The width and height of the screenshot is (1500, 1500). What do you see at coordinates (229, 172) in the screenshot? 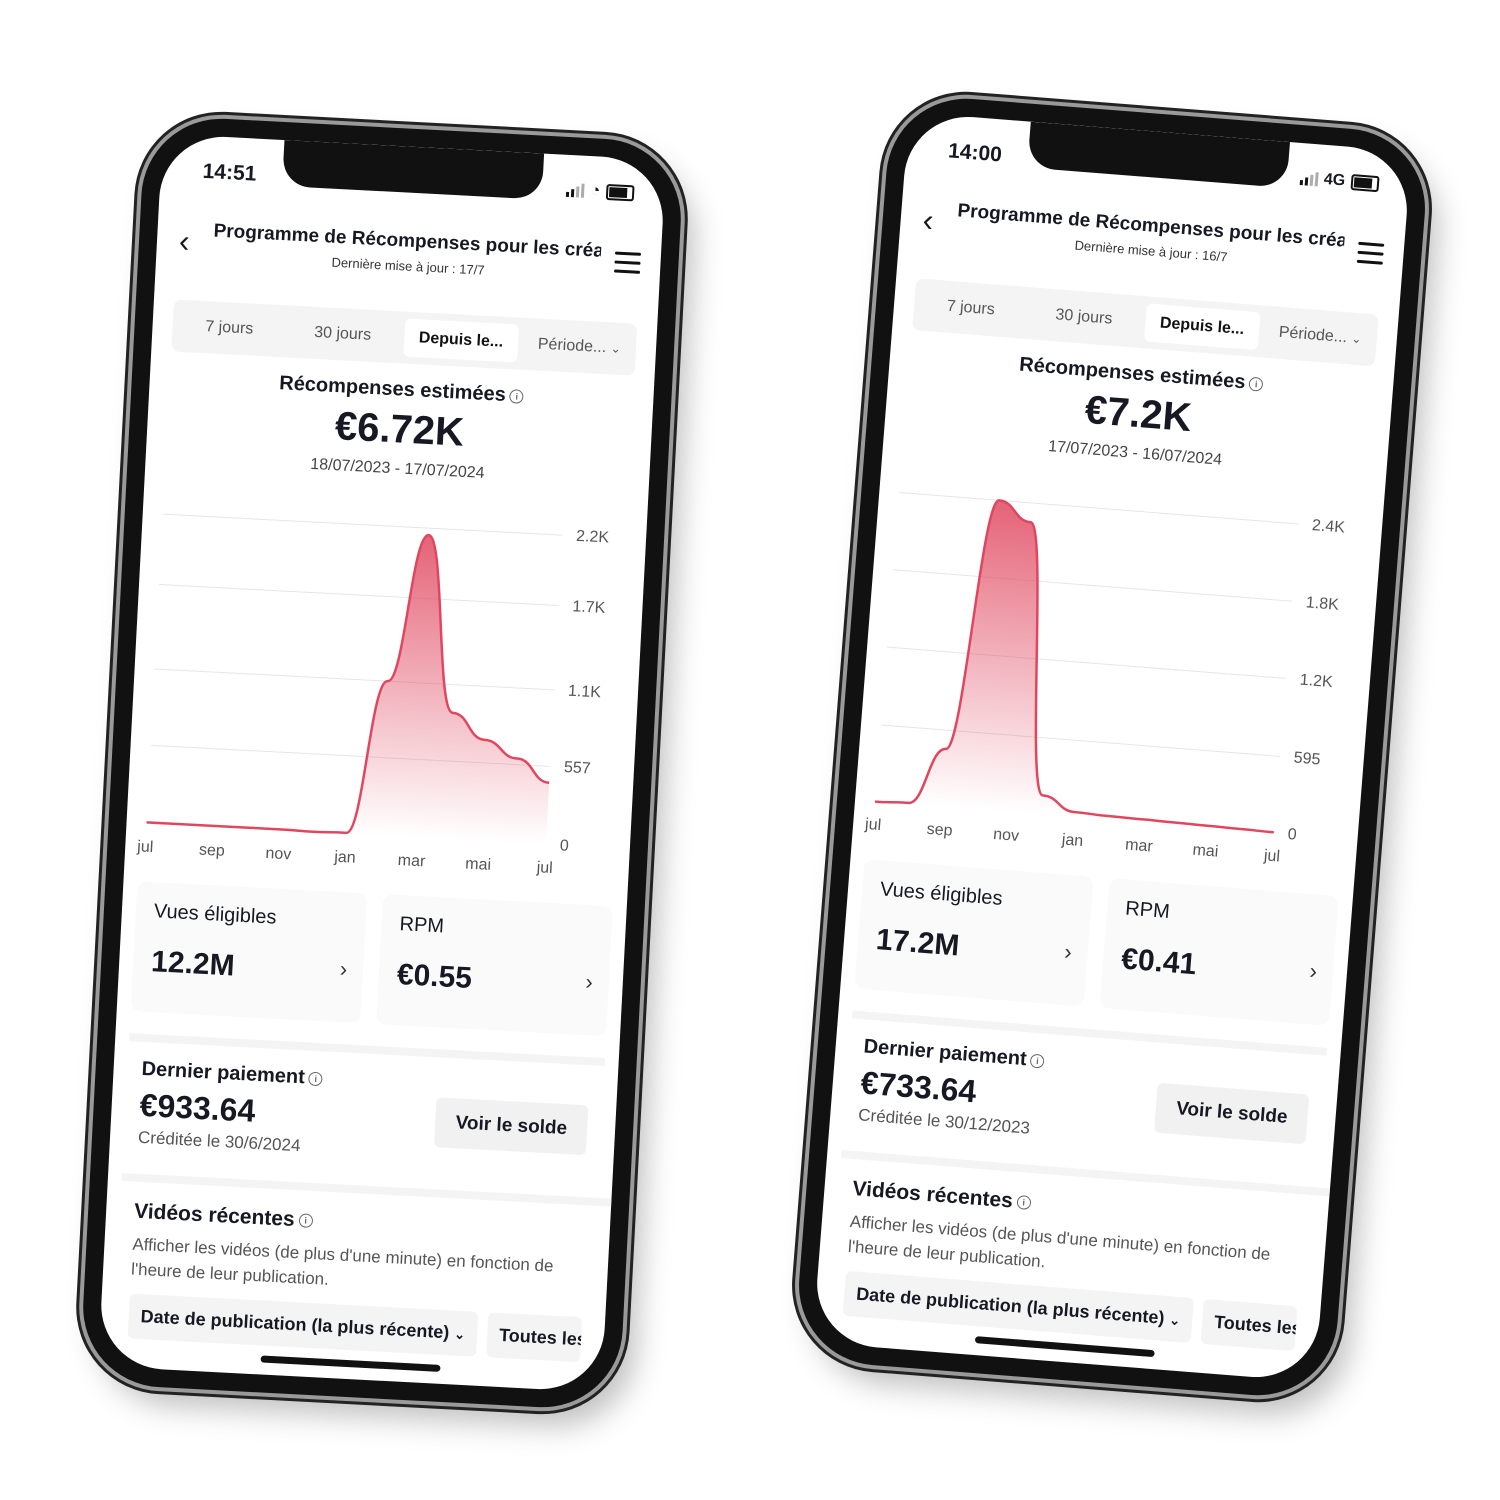
I see `status-time: 14:51` at bounding box center [229, 172].